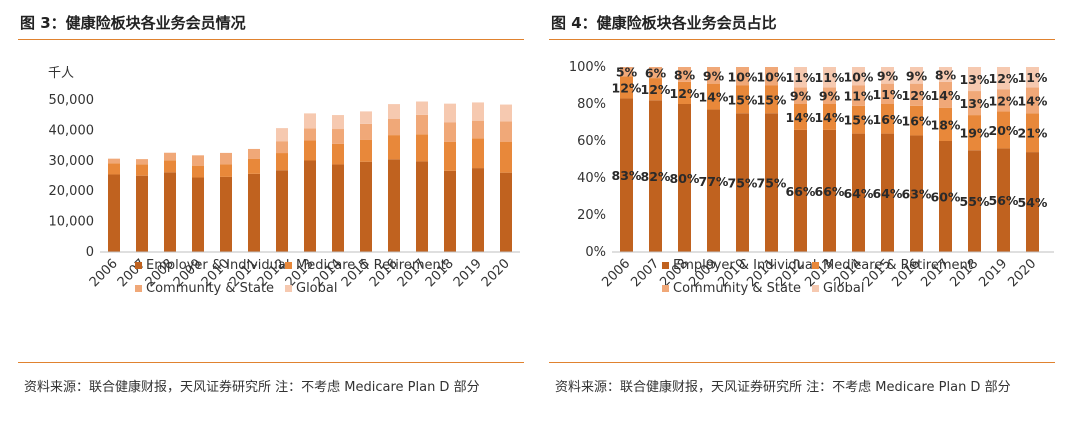 This screenshot has width=1080, height=427. I want to click on y-tick-label: 0%, so click(595, 252).